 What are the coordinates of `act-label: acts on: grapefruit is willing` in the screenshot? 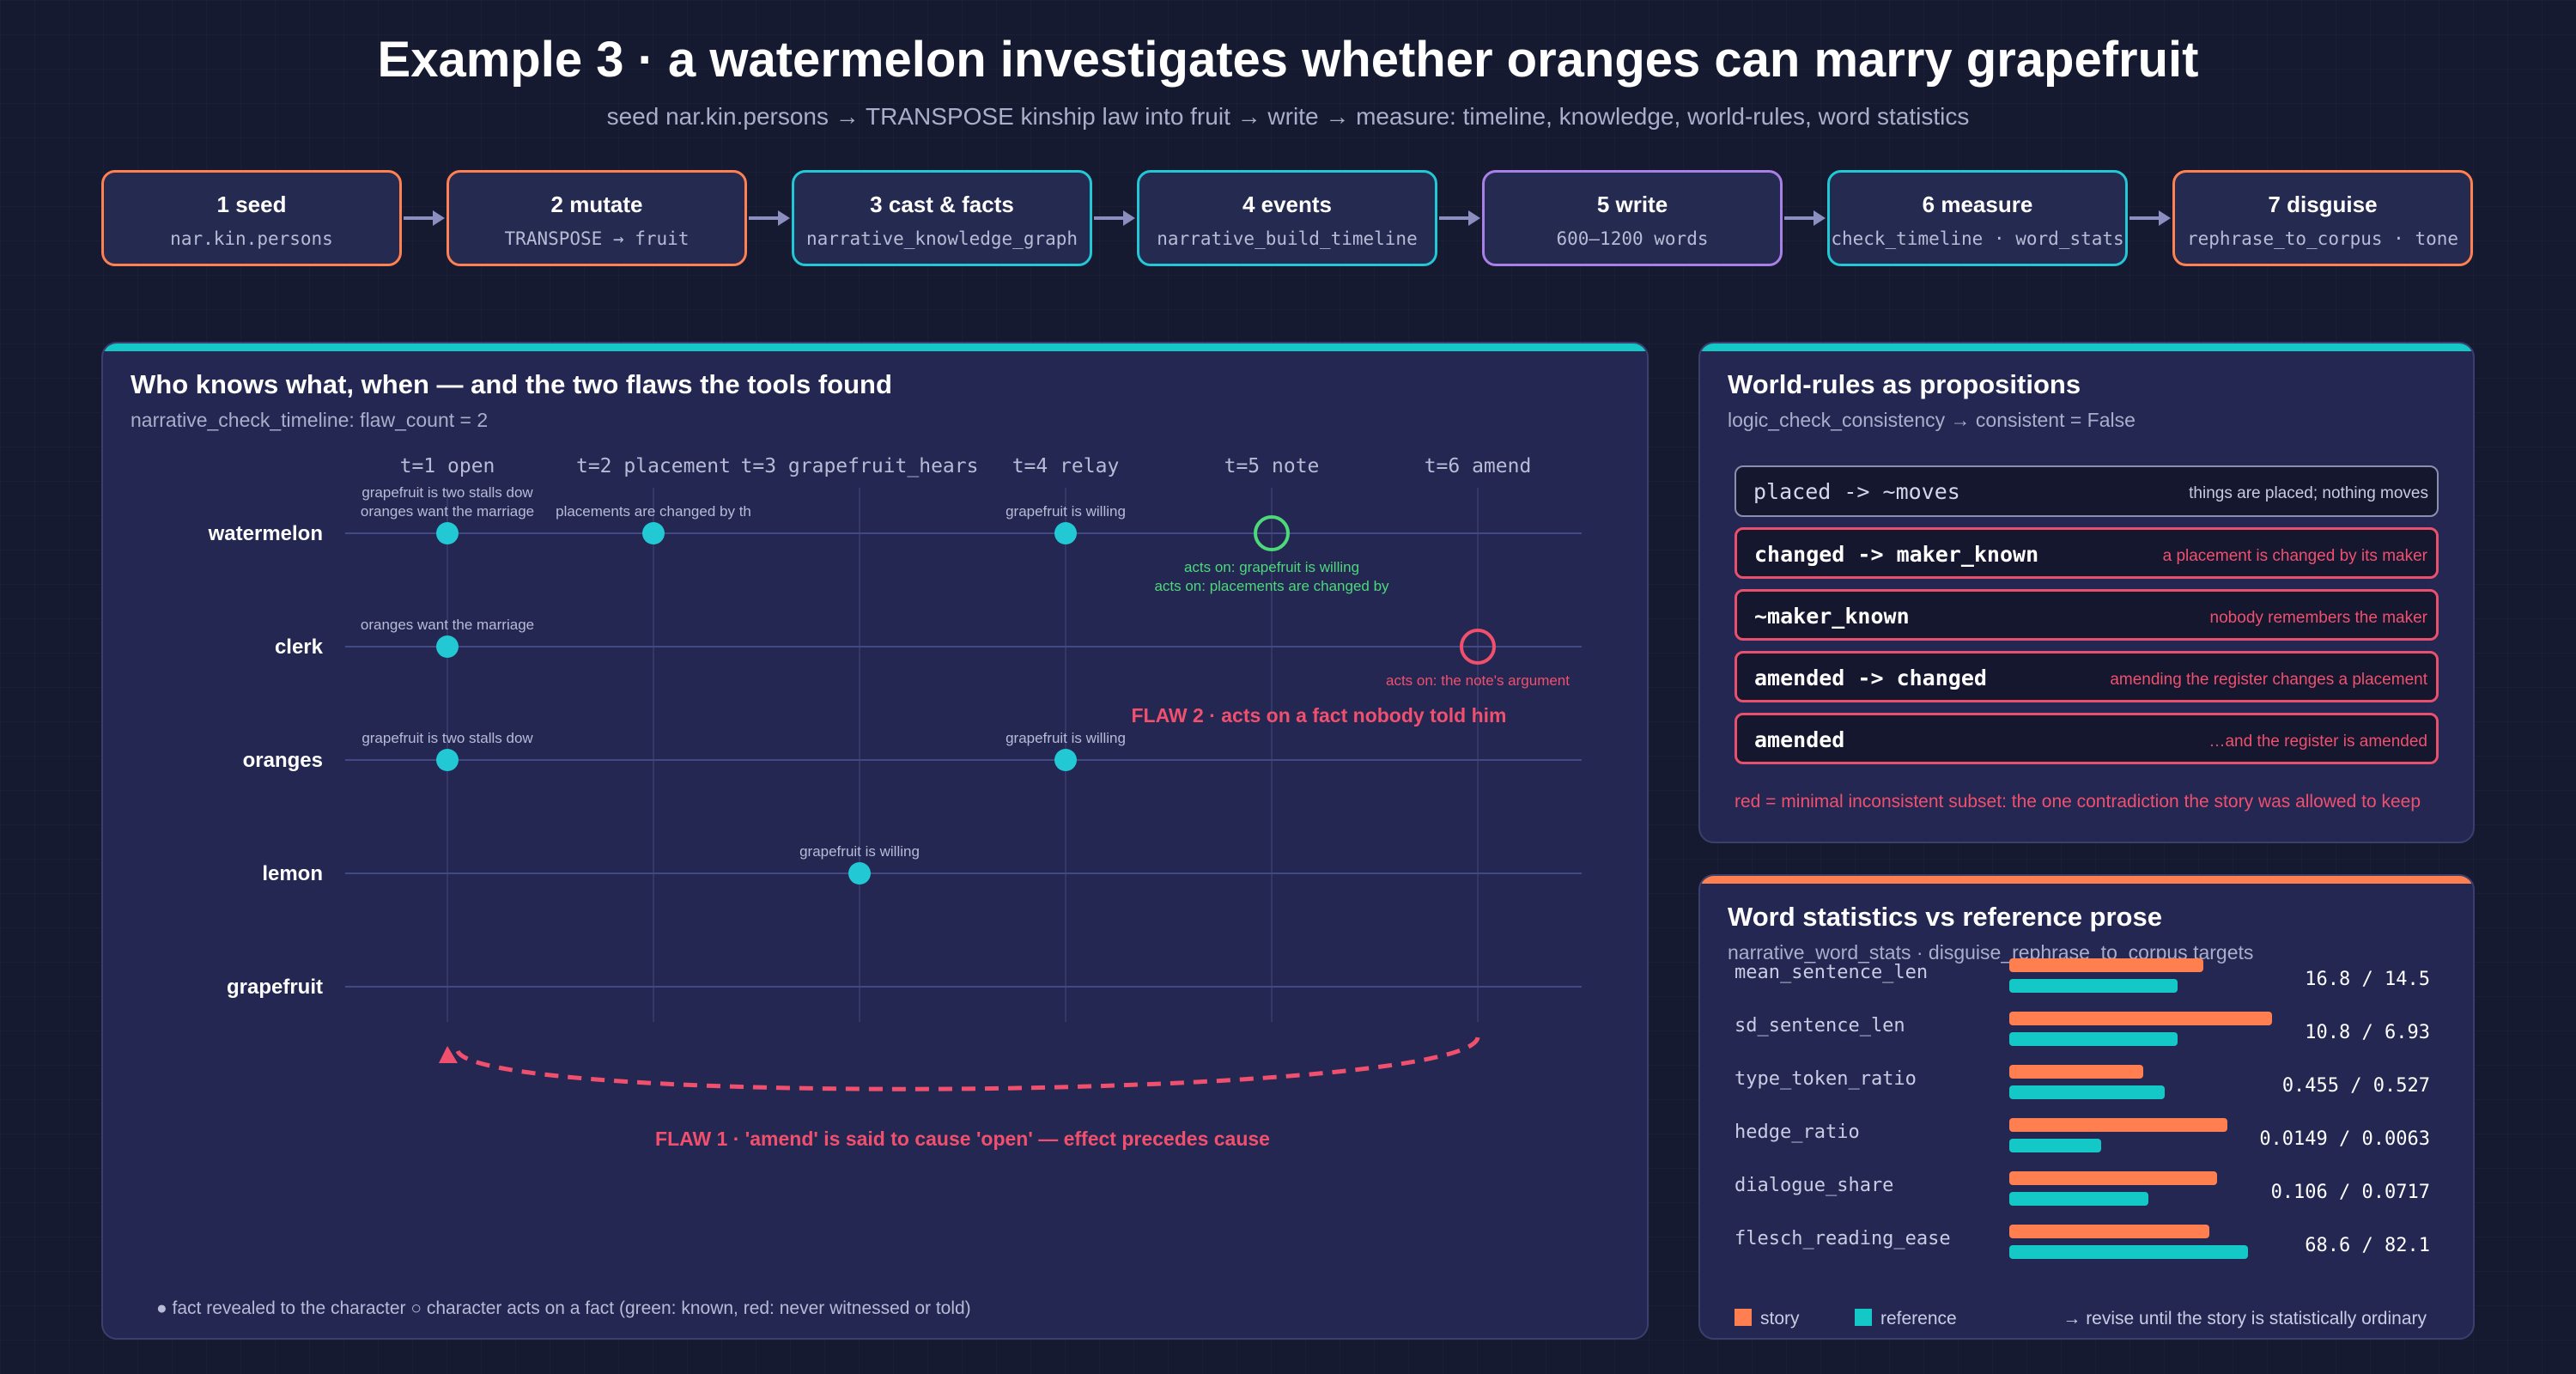 It's located at (1272, 567).